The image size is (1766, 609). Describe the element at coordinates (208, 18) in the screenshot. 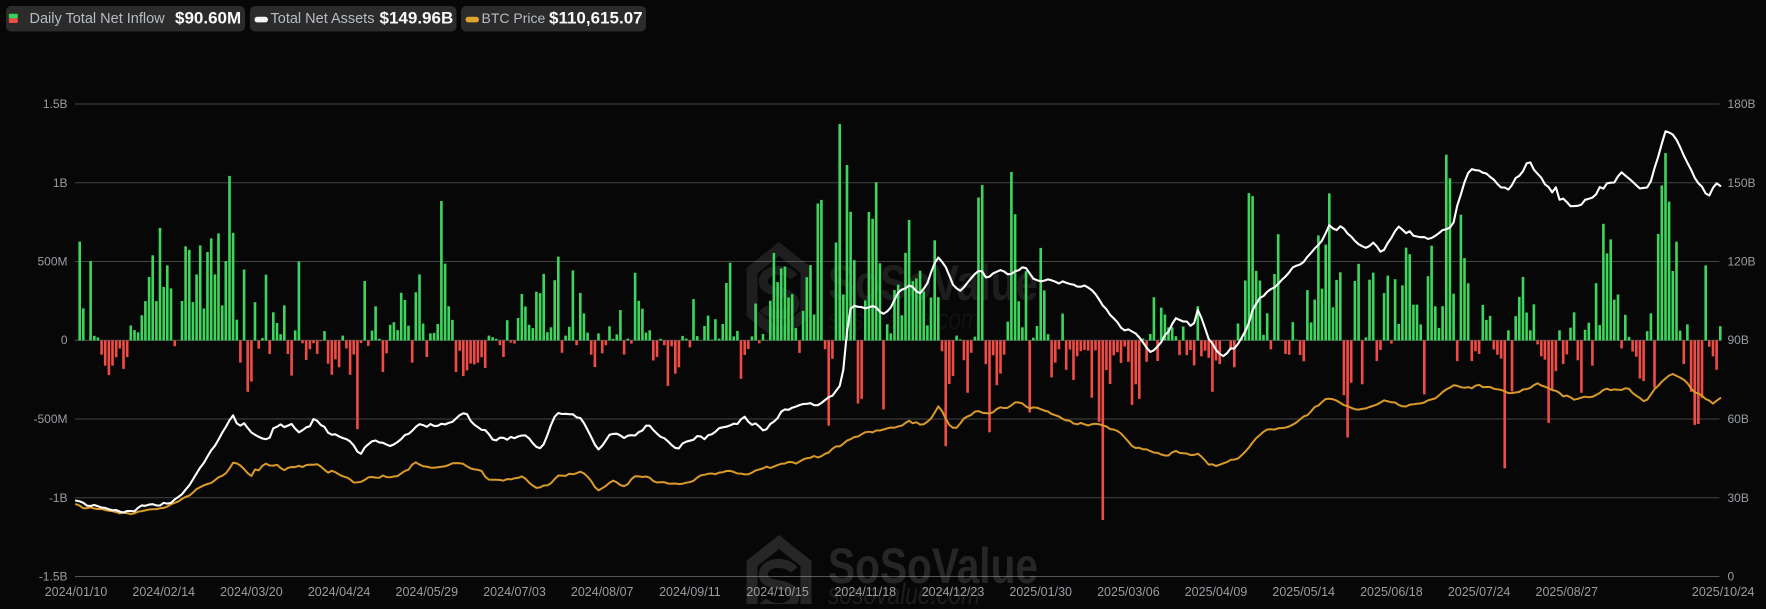

I see `svg-text: $90.60M` at that location.